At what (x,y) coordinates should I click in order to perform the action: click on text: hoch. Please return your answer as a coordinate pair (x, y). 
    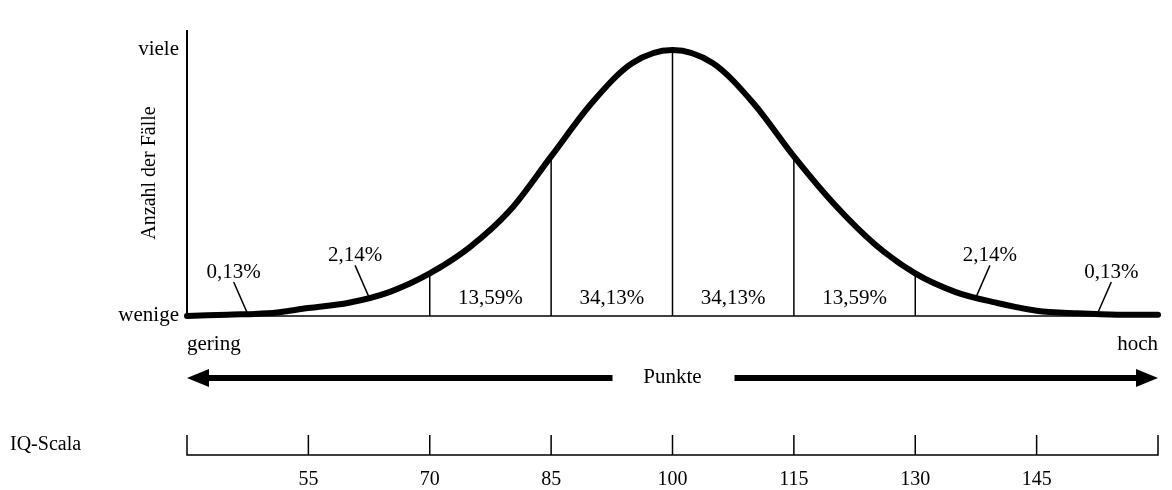
    Looking at the image, I should click on (1138, 343).